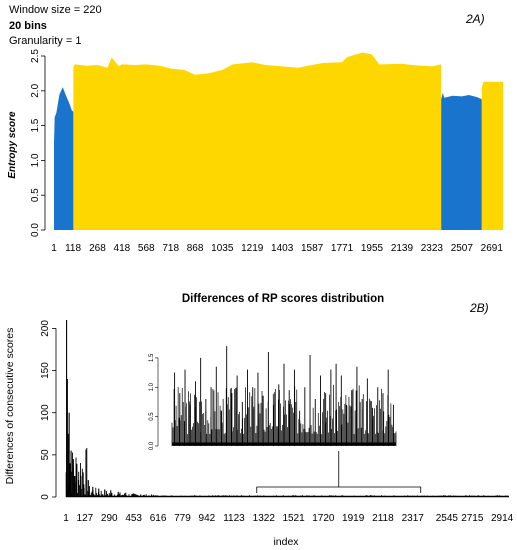  I want to click on y-tick-label: 100, so click(45, 412).